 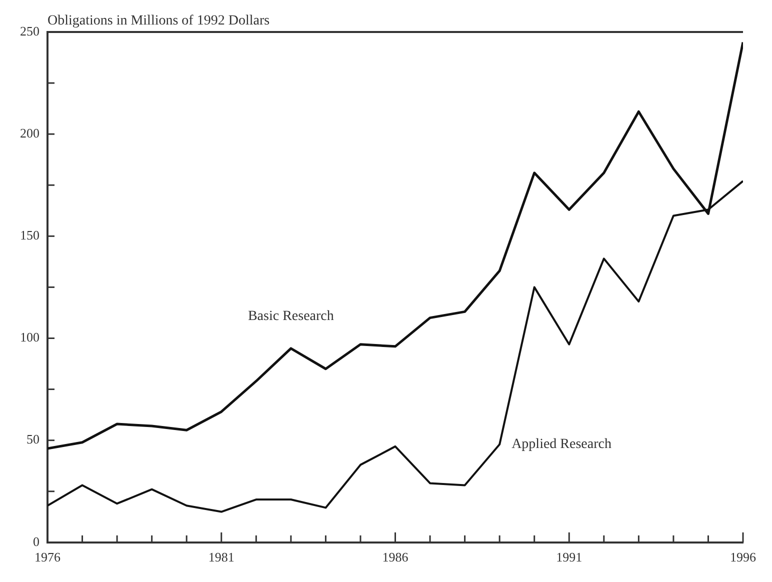 What do you see at coordinates (33, 439) in the screenshot?
I see `y-tick-label: 50` at bounding box center [33, 439].